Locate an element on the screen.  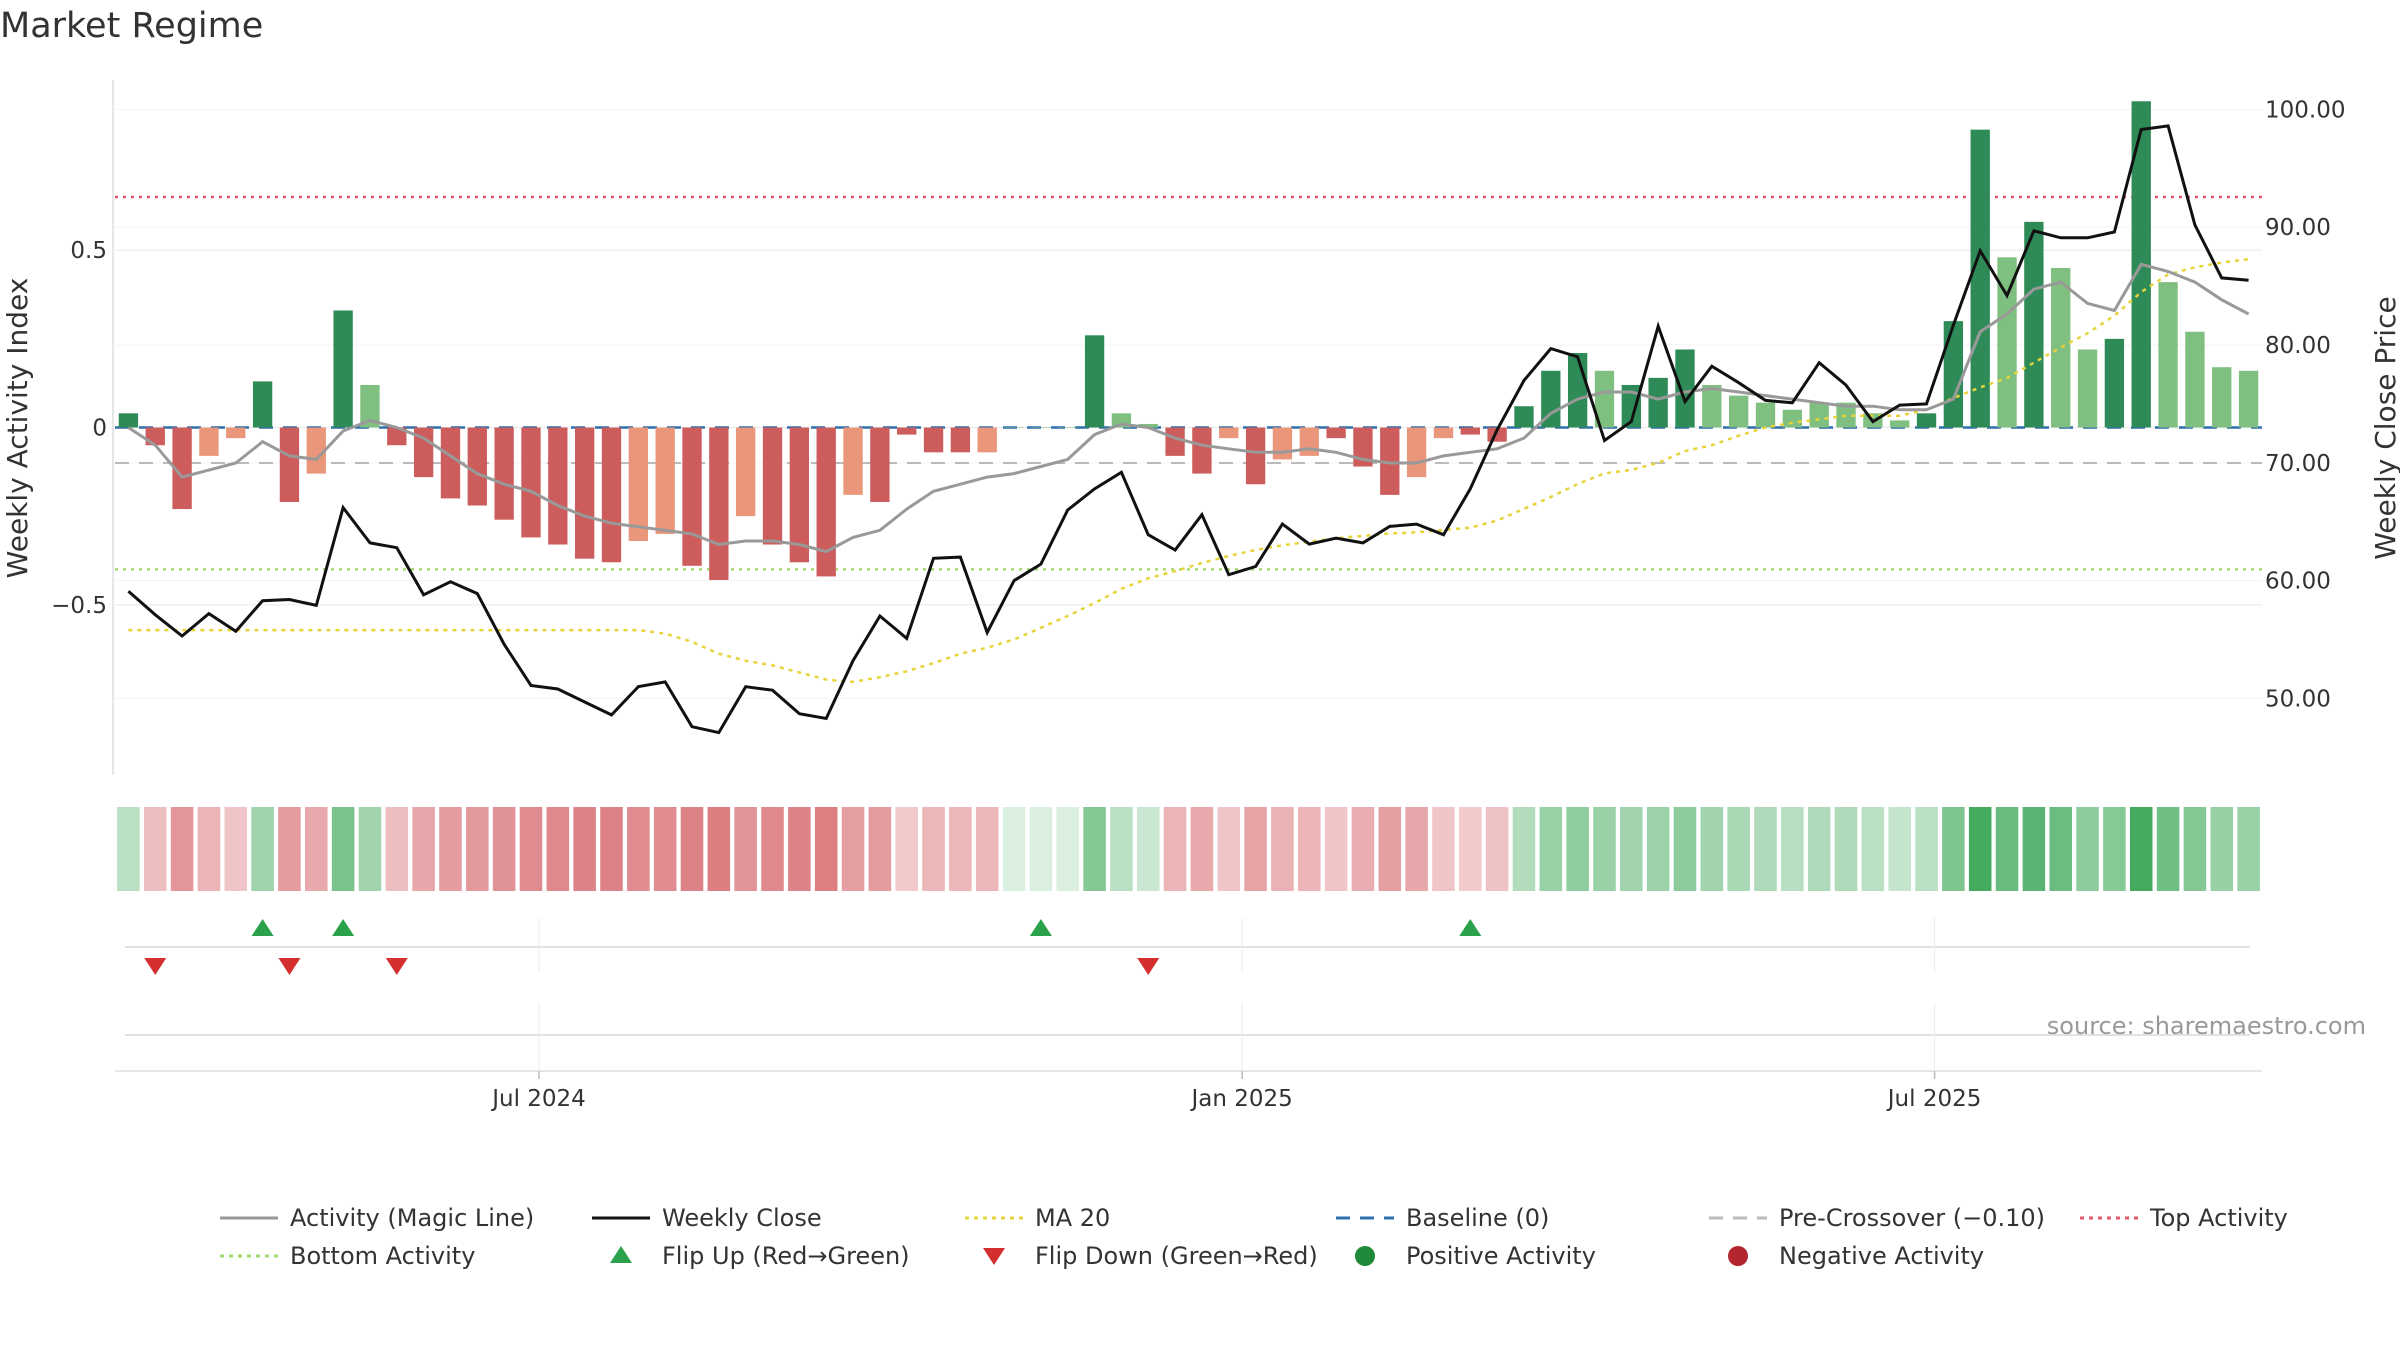
x-tick-label: Jul 2025 is located at coordinates (1934, 1099).